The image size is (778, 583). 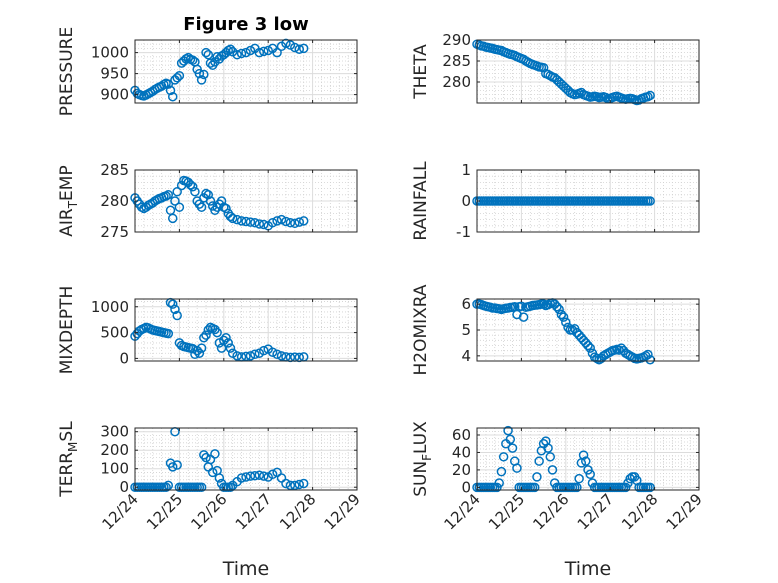 What do you see at coordinates (245, 24) in the screenshot?
I see `chart-title: Figure 3 low` at bounding box center [245, 24].